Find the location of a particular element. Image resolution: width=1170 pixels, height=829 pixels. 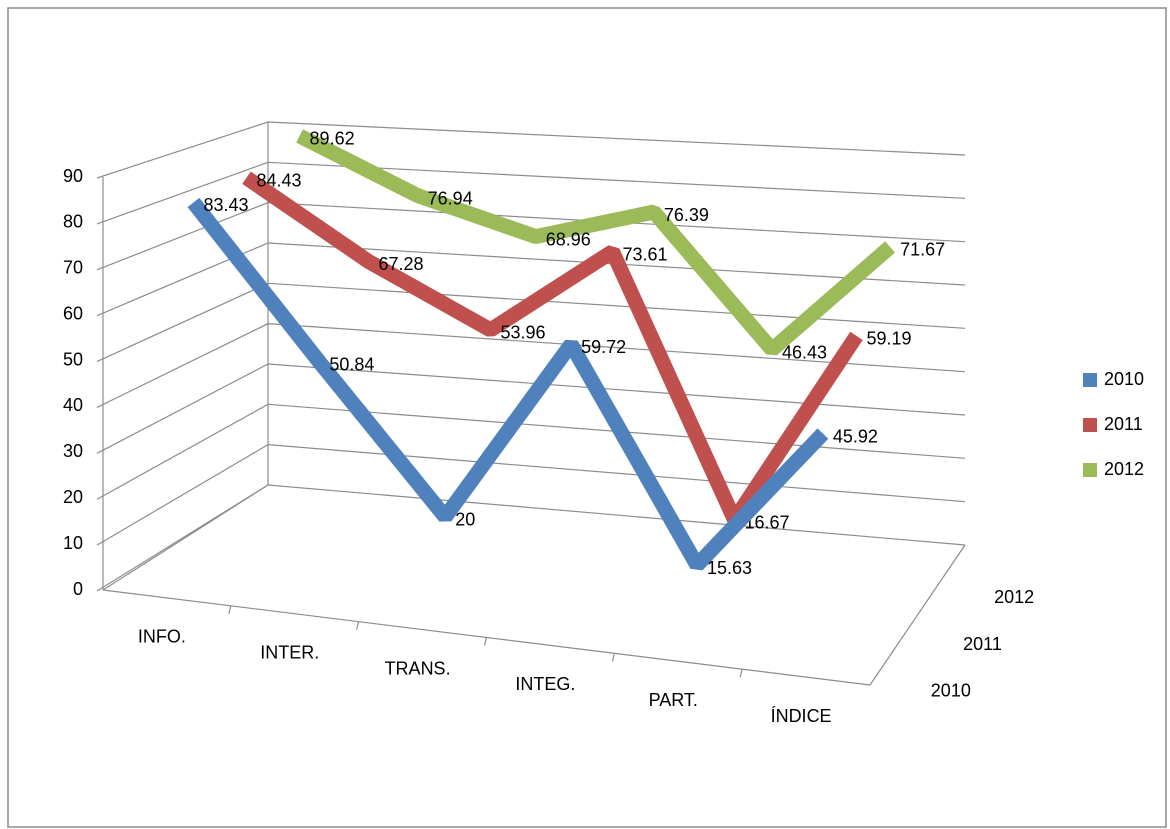

x-tick-label: PART. is located at coordinates (673, 700).